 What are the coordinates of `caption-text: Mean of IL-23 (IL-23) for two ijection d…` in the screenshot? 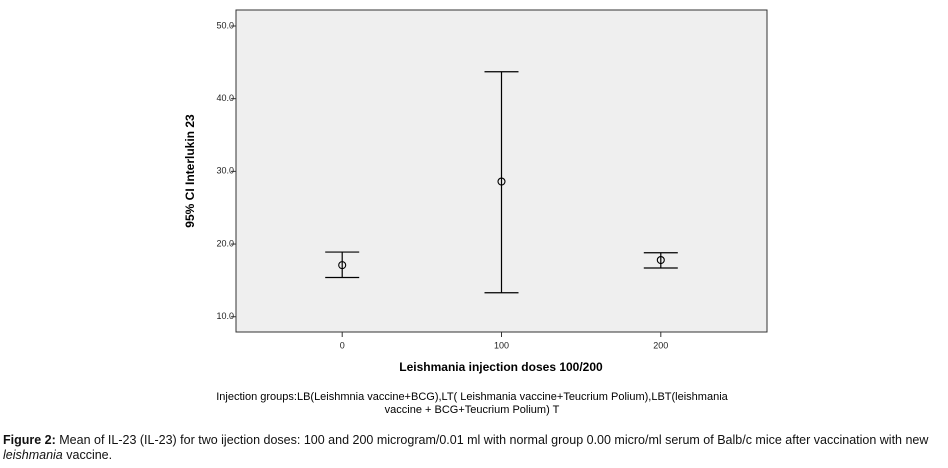 It's located at (492, 440).